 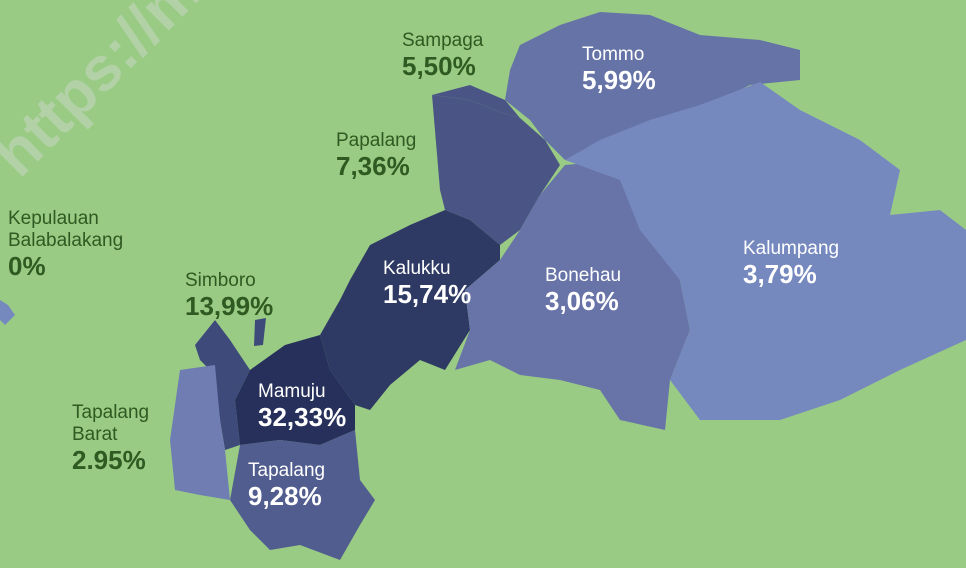 I want to click on region-label: Tapalang 9,28%, so click(x=286, y=485).